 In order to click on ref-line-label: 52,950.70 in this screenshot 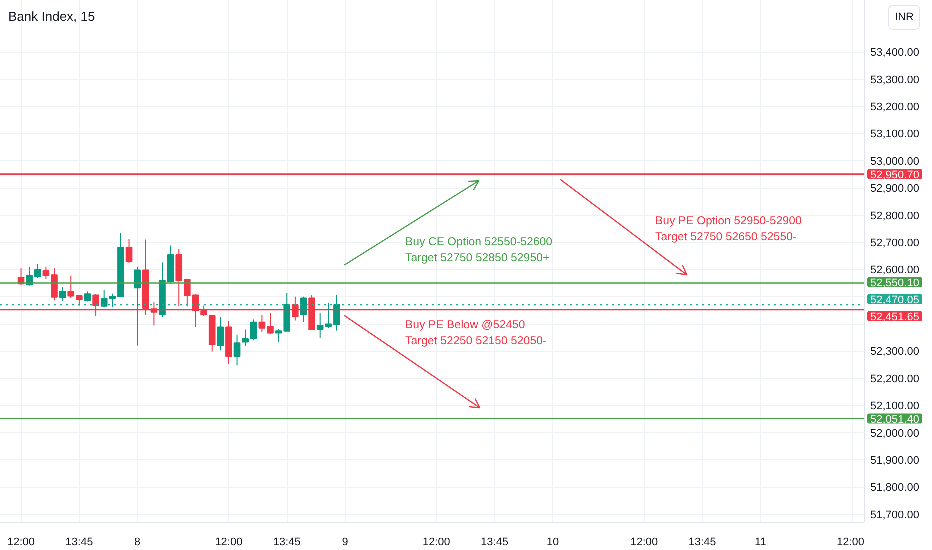, I will do `click(895, 175)`.